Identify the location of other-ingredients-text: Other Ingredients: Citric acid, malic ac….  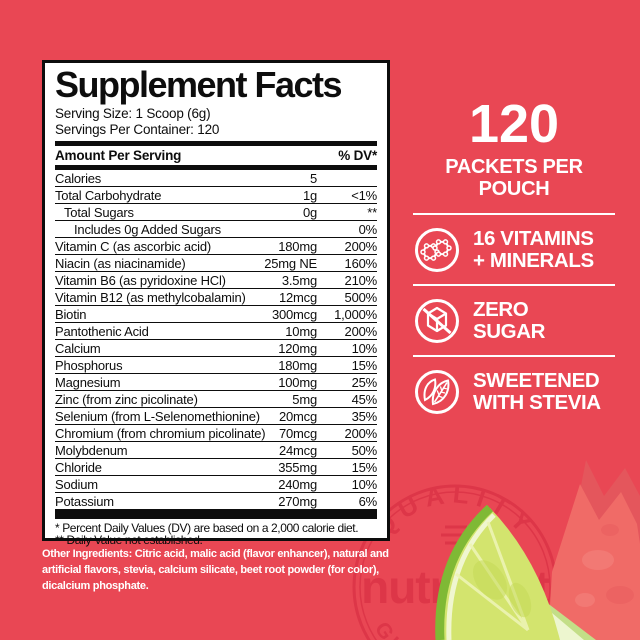
(215, 570).